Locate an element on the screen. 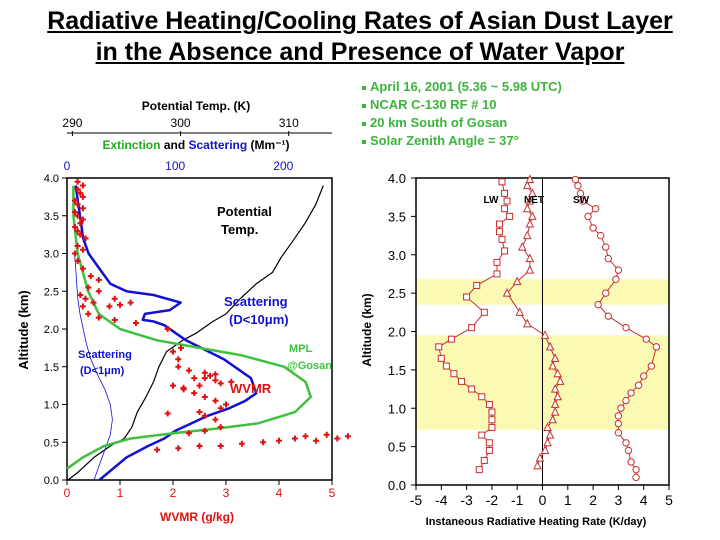 Image resolution: width=720 pixels, height=540 pixels. left-y-tick-label: 3.0 is located at coordinates (51, 255).